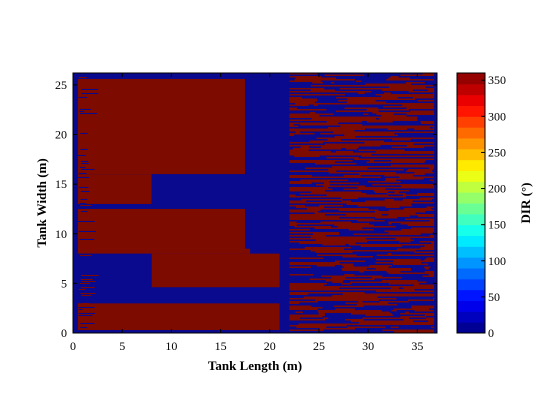 The image size is (560, 420). Describe the element at coordinates (255, 365) in the screenshot. I see `x-axis-title: Tank Length (m)` at that location.